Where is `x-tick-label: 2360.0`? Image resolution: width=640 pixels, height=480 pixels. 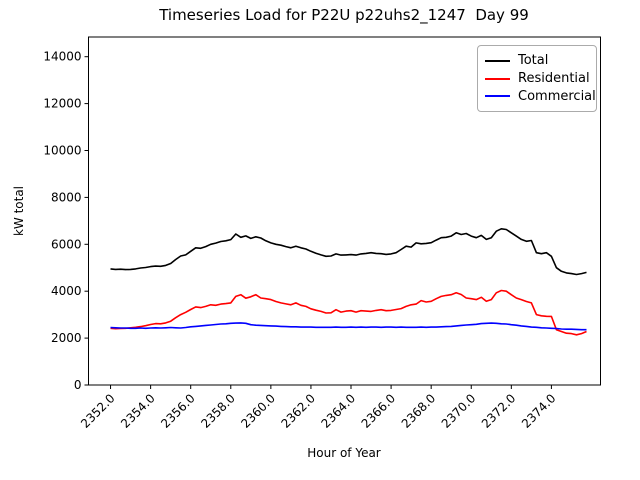 x-tick-label: 2360.0 is located at coordinates (258, 411).